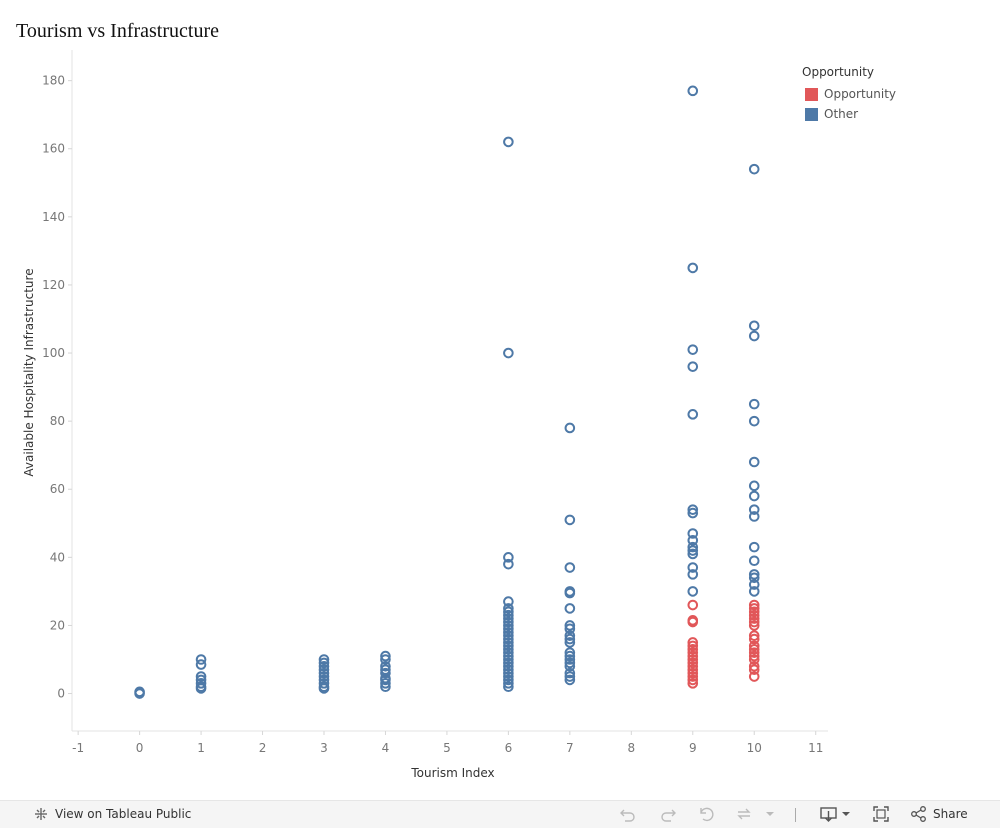 The height and width of the screenshot is (828, 1000). Describe the element at coordinates (123, 814) in the screenshot. I see `view-on-tableau-public-label: View on Tableau Public` at that location.